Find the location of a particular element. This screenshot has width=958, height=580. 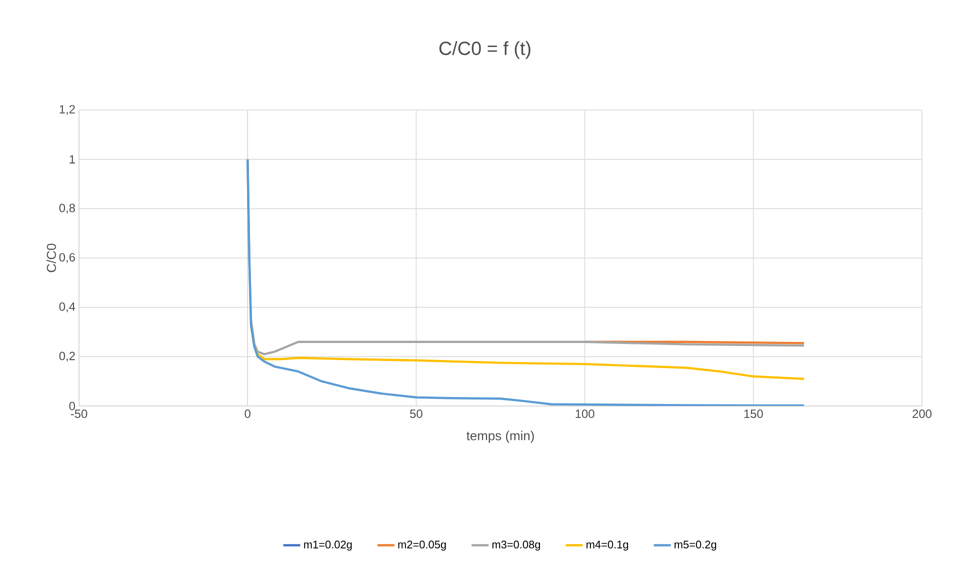

x-axis-title: temps (min) is located at coordinates (500, 436).